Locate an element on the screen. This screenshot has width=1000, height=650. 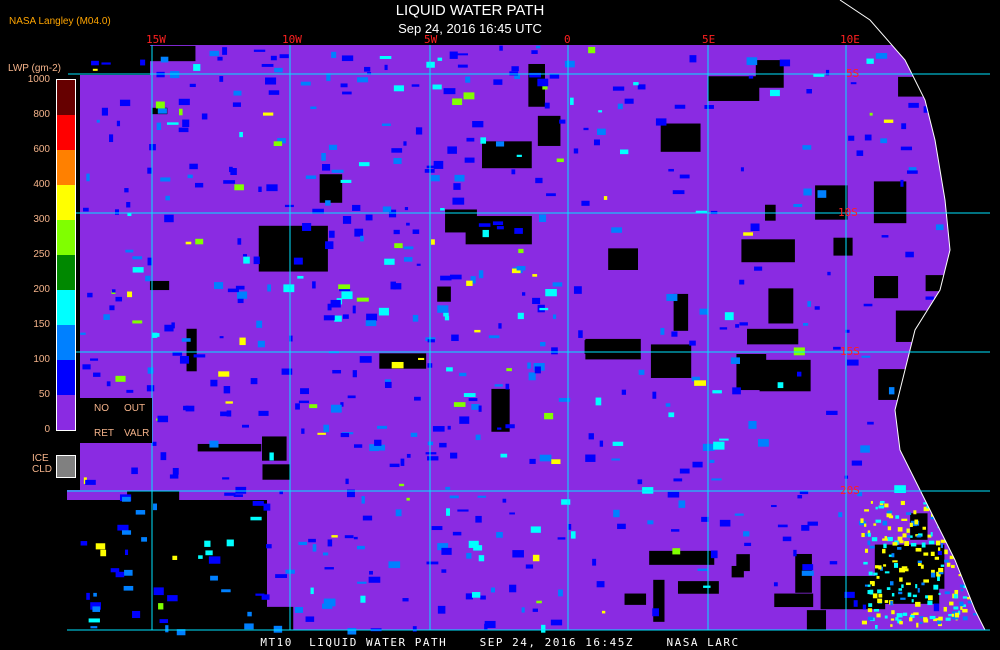
no-ret-label-2: RET is located at coordinates (104, 433).